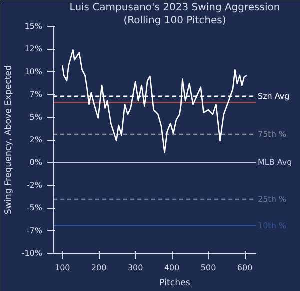 The image size is (300, 291). Describe the element at coordinates (275, 163) in the screenshot. I see `ref-line-label: MLB Avg` at that location.